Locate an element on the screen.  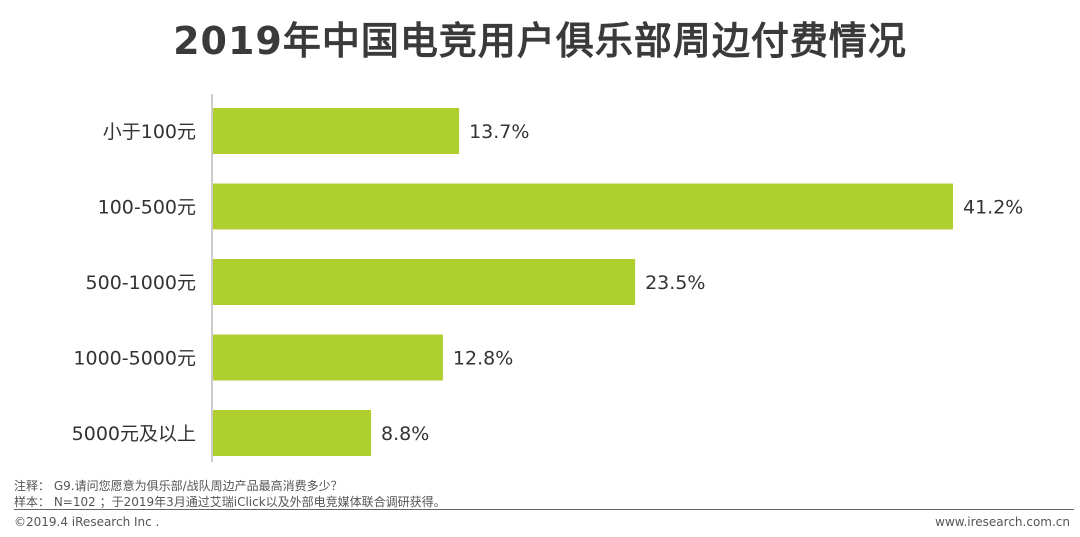
value-label: 12.8% is located at coordinates (483, 359).